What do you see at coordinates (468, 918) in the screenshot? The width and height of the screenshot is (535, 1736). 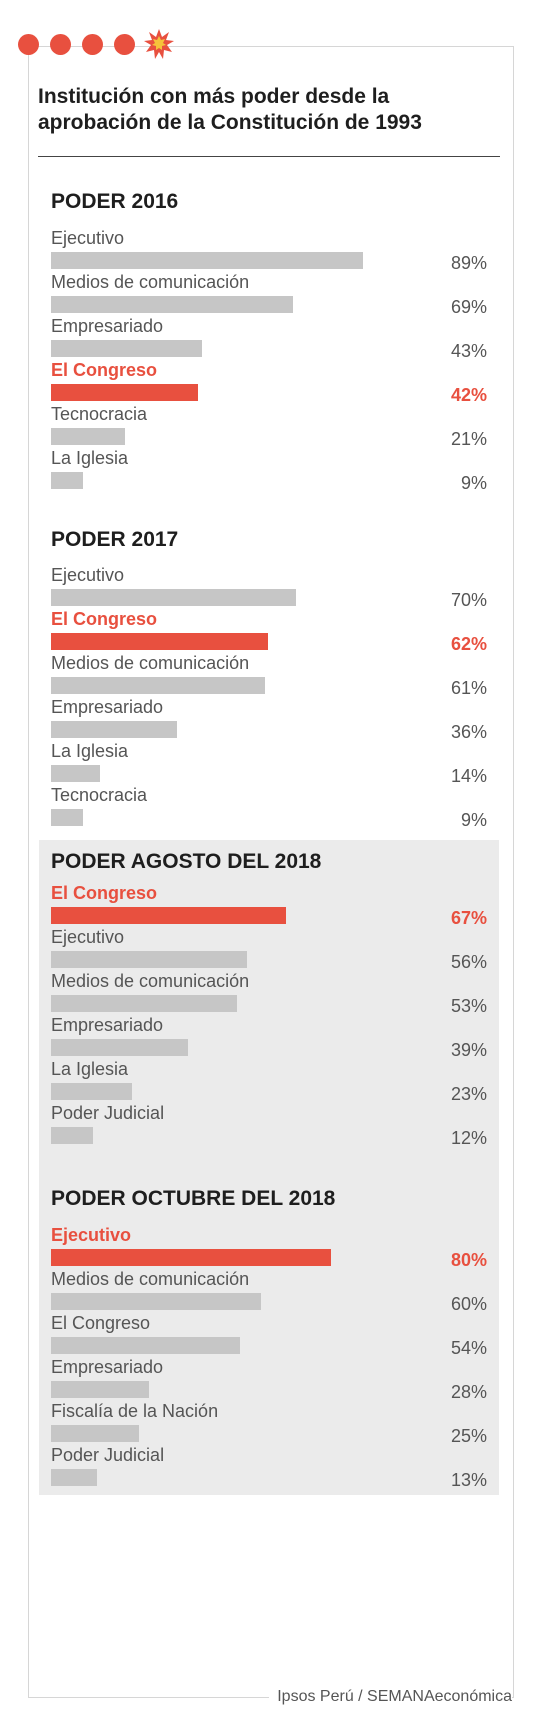 I see `value-label: 67%` at bounding box center [468, 918].